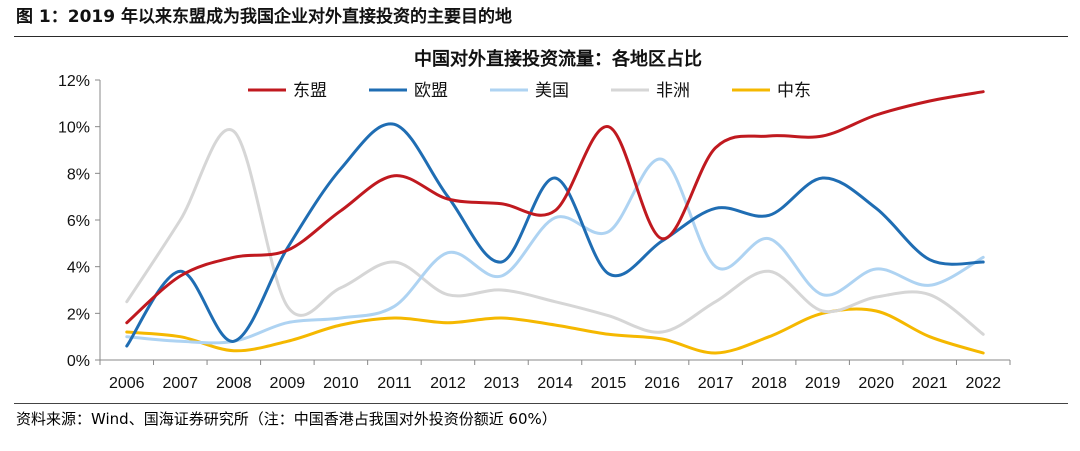  What do you see at coordinates (74, 128) in the screenshot?
I see `y-tick-label: 10%` at bounding box center [74, 128].